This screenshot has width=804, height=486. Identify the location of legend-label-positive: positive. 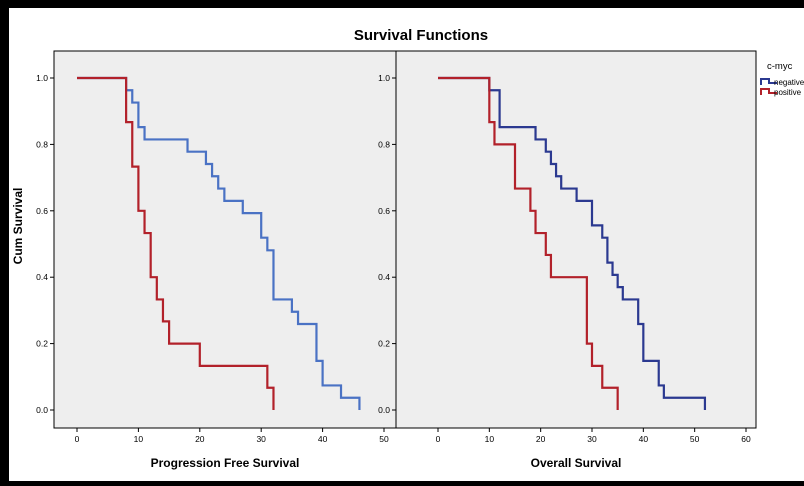
(788, 92).